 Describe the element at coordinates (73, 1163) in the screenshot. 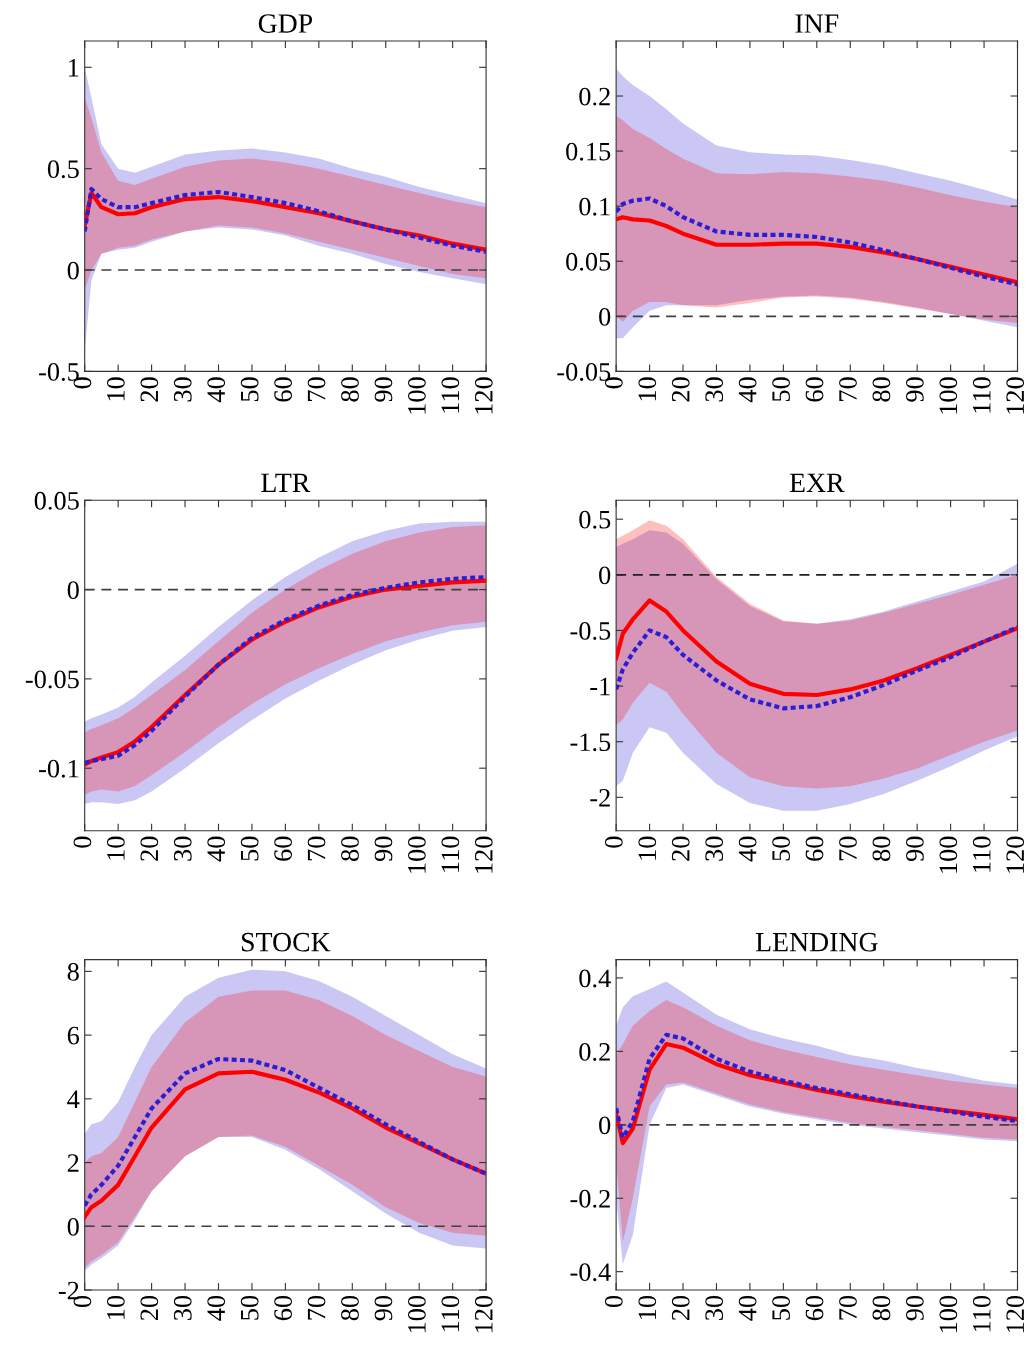

I see `y-tick-label: 2` at that location.